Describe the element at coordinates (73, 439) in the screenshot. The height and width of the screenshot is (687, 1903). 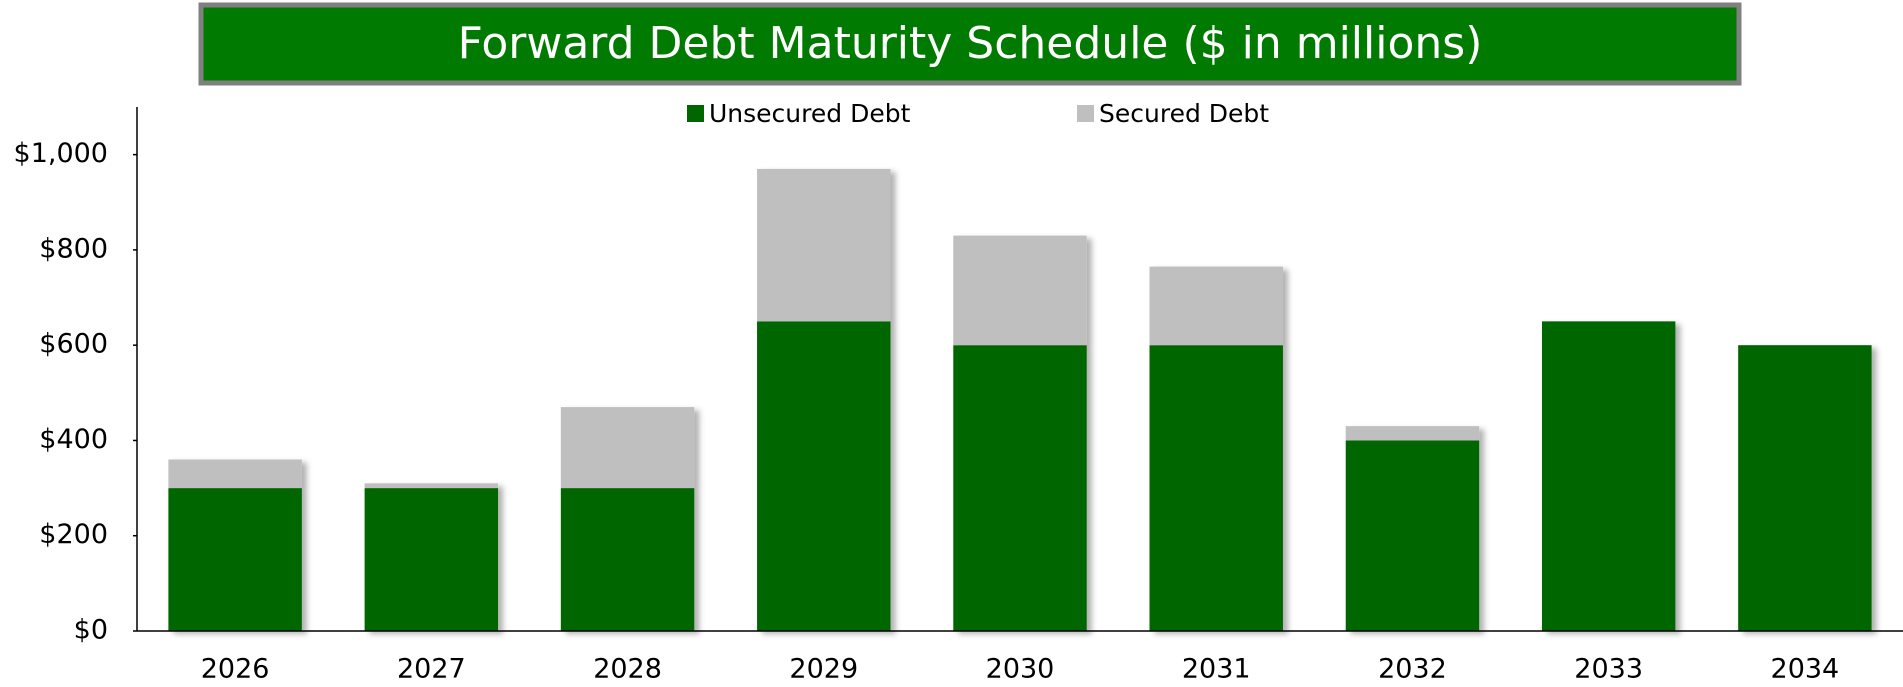
I see `y-tick-label: $400` at that location.